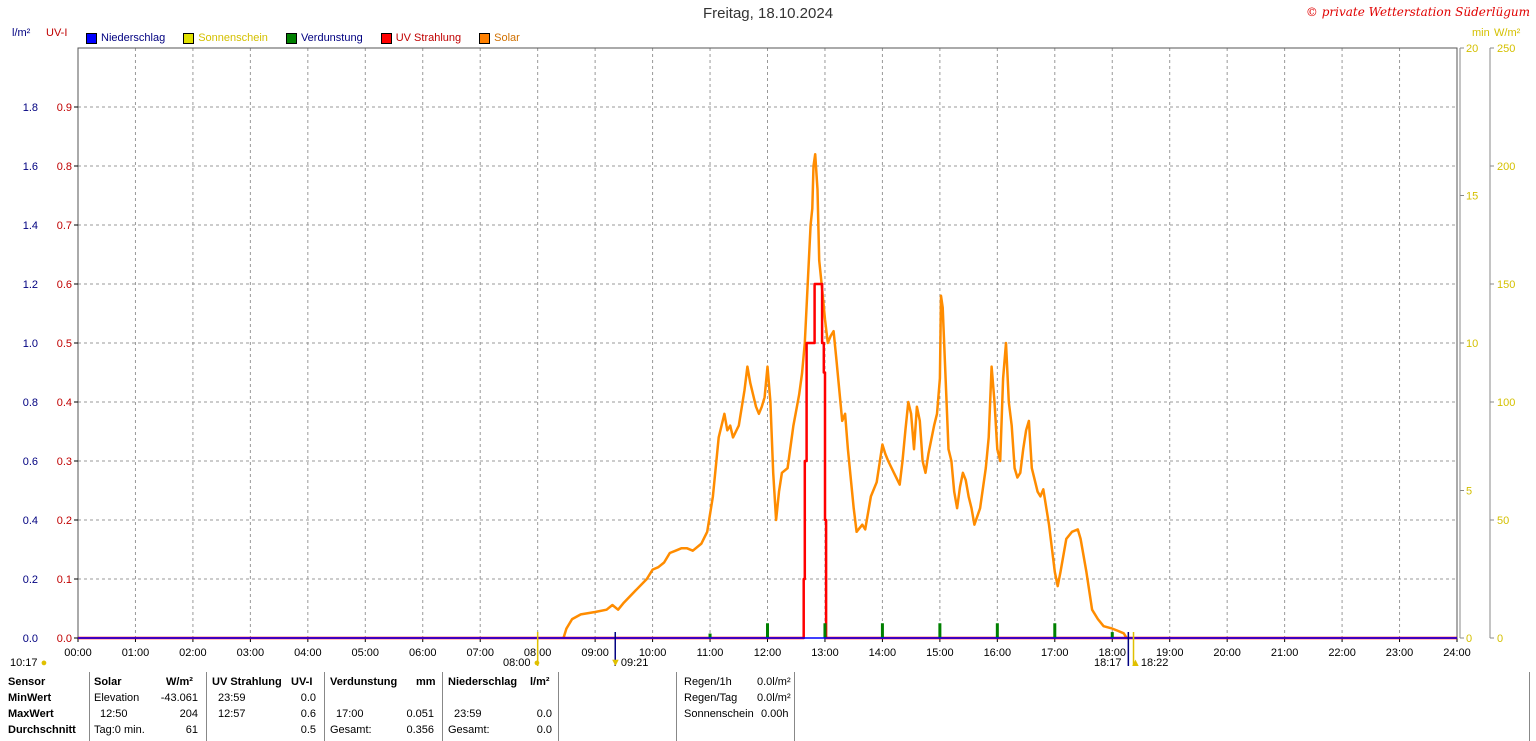 The image size is (1536, 741). Describe the element at coordinates (91, 38) in the screenshot. I see `legend-swatch-niederschlag` at that location.